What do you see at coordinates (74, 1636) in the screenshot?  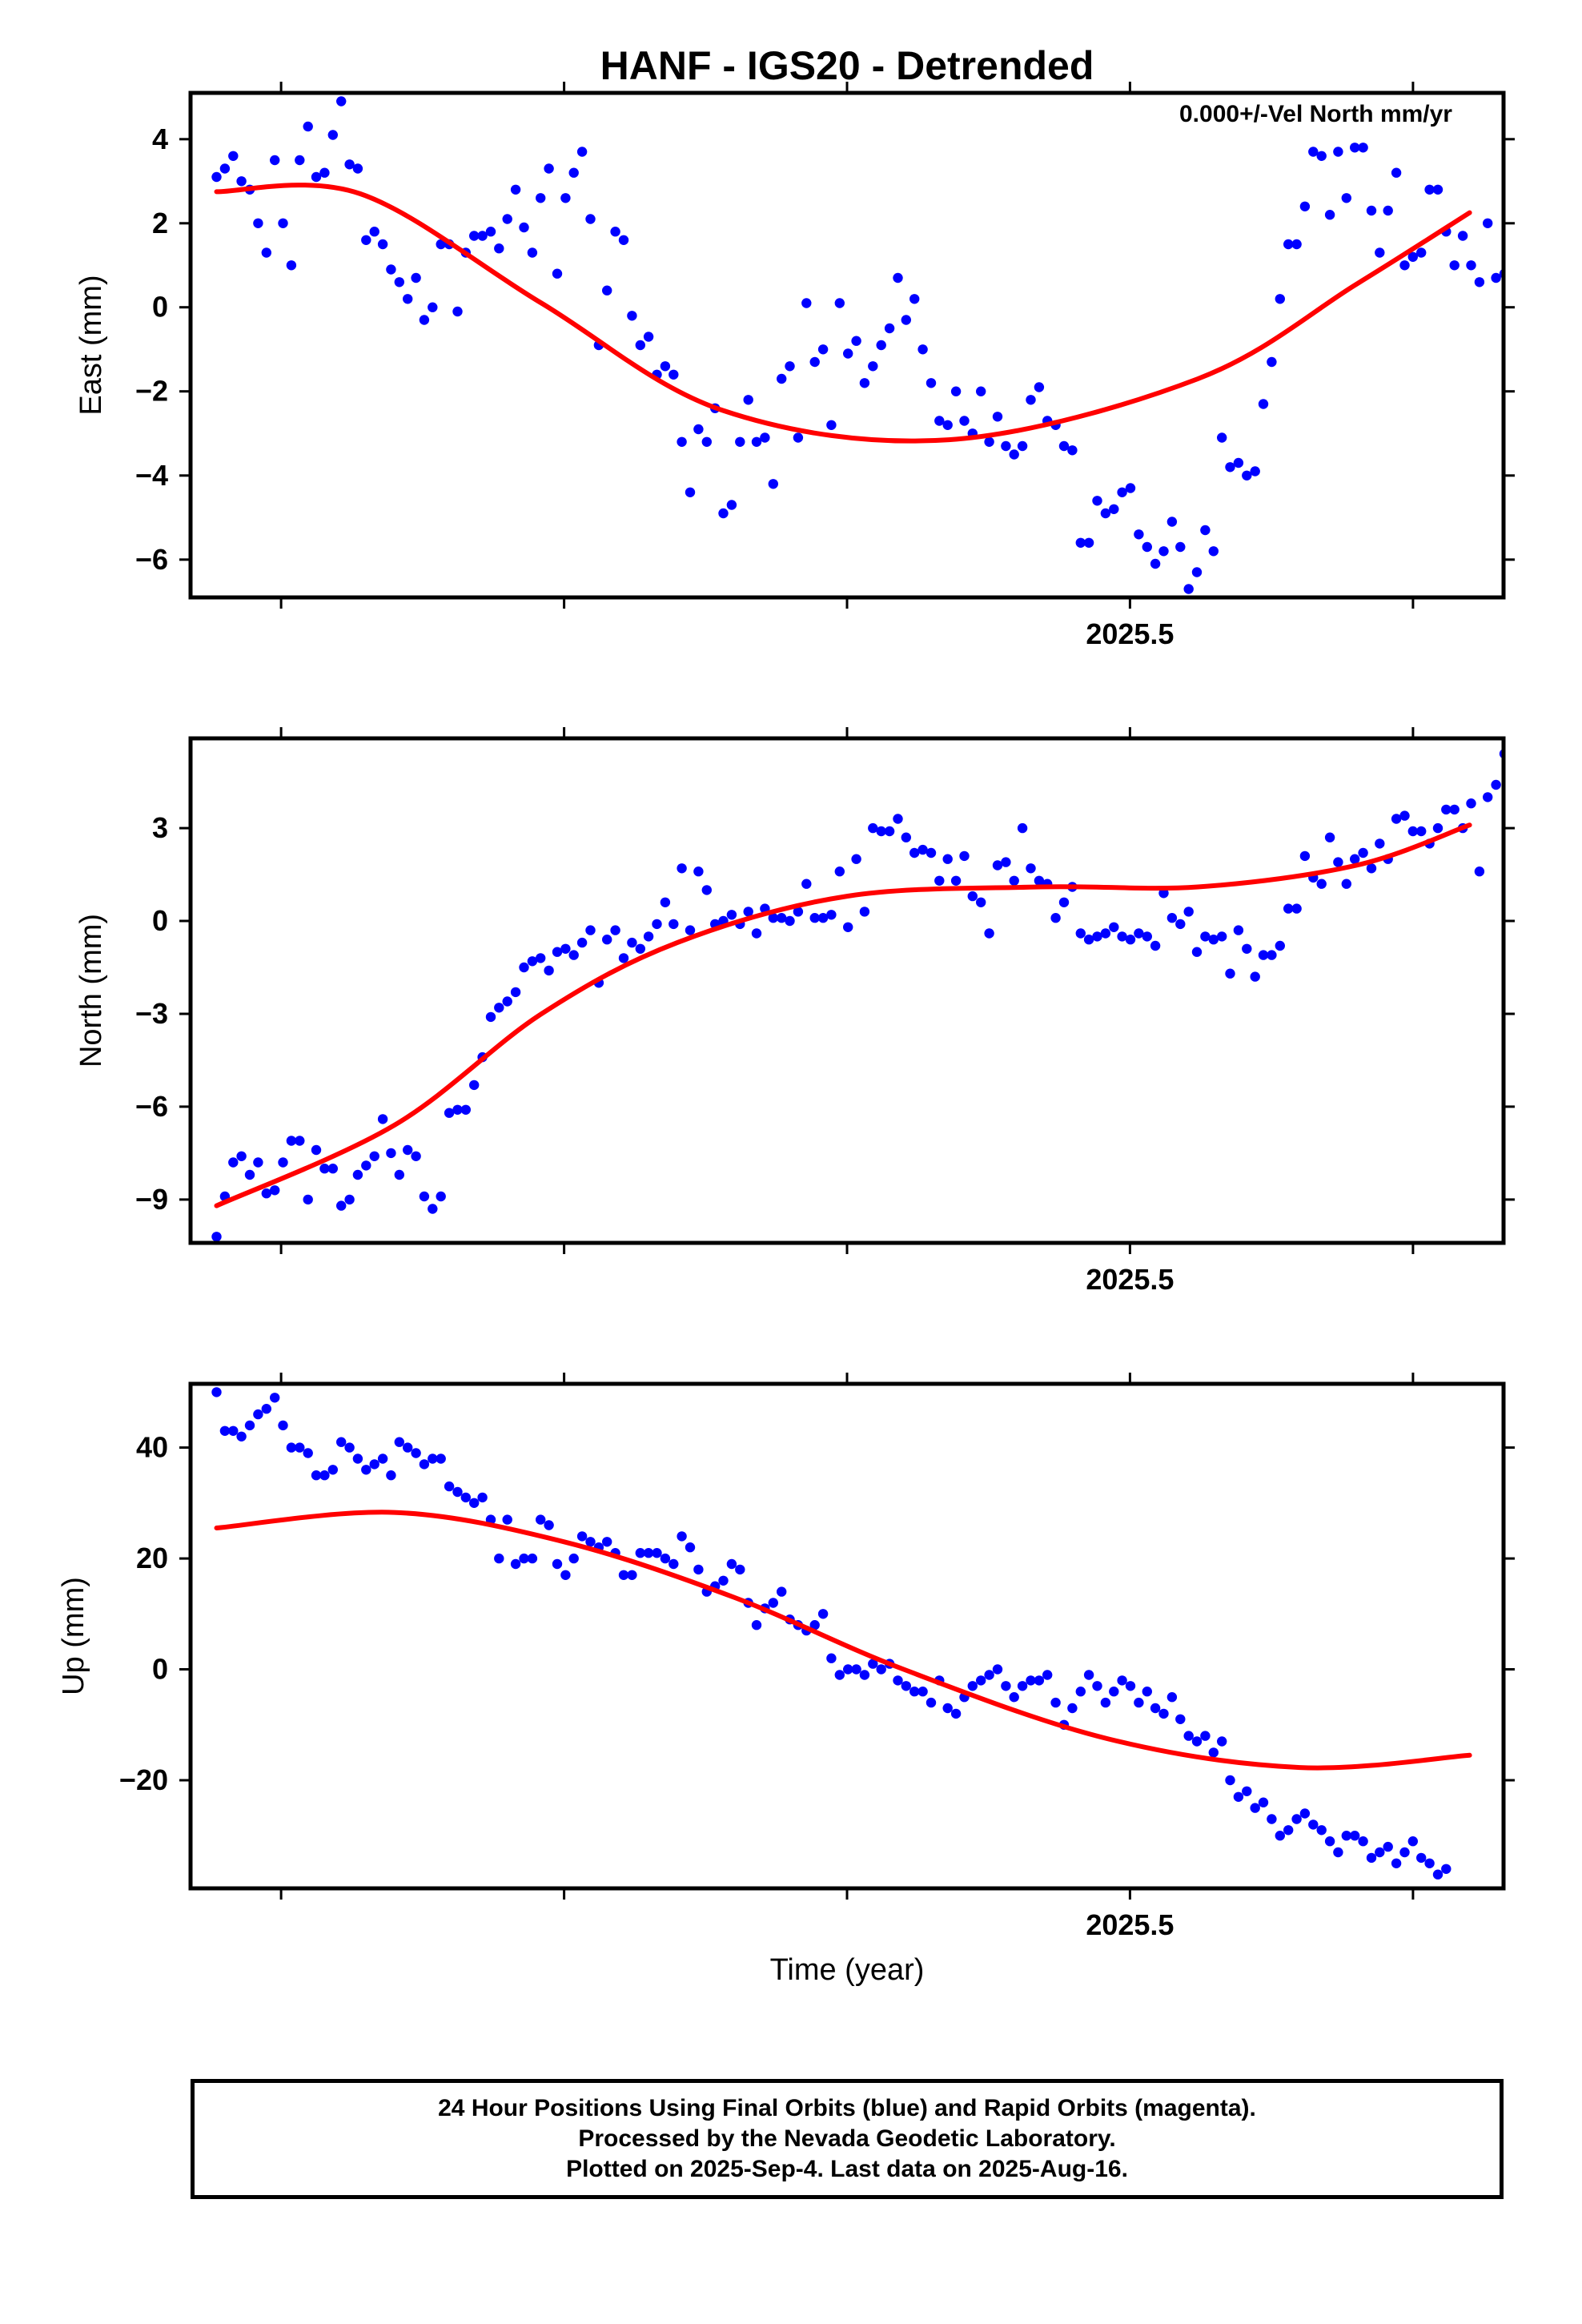 I see `y-axis-label: Up (mm)` at bounding box center [74, 1636].